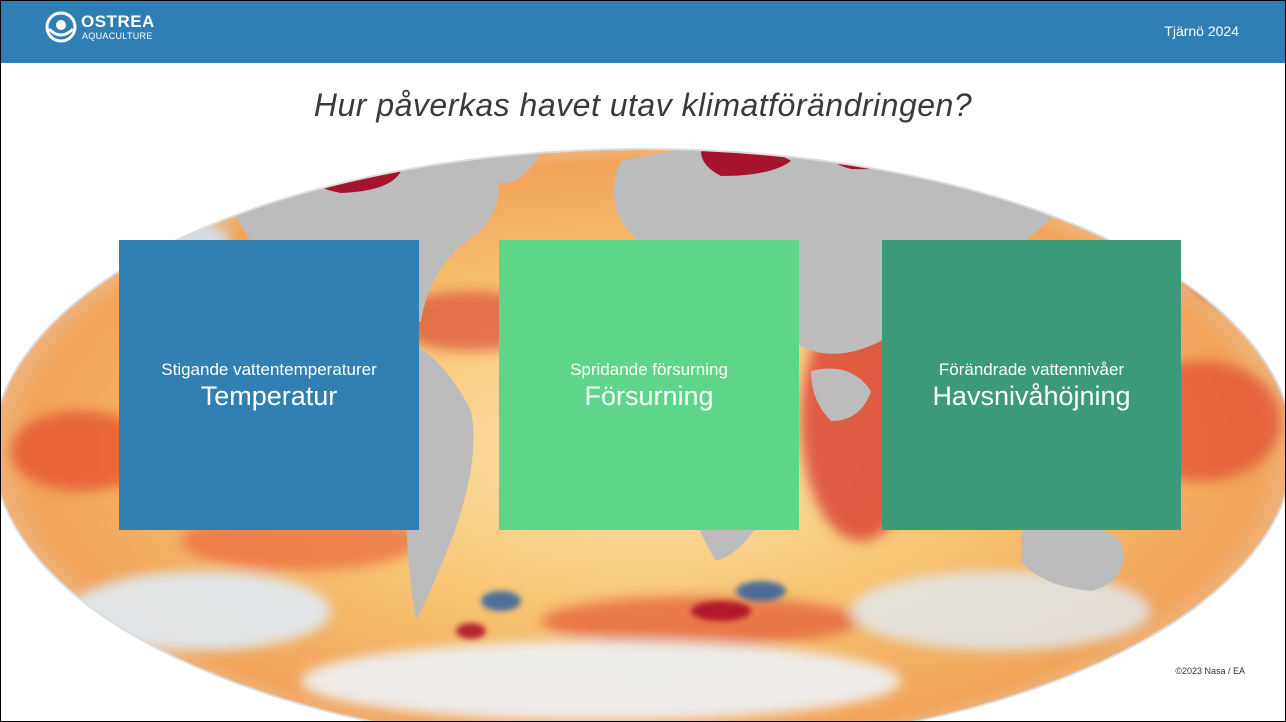 This screenshot has height=722, width=1286. I want to click on image-credit: ©2023 Nasa / EA, so click(1210, 671).